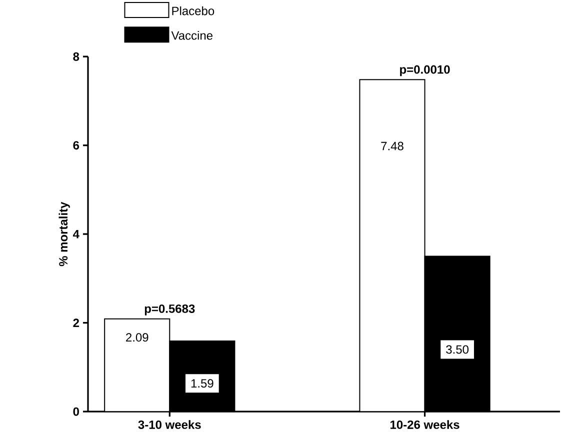 Image resolution: width=582 pixels, height=432 pixels. What do you see at coordinates (425, 70) in the screenshot?
I see `annotation: p=0.0010` at bounding box center [425, 70].